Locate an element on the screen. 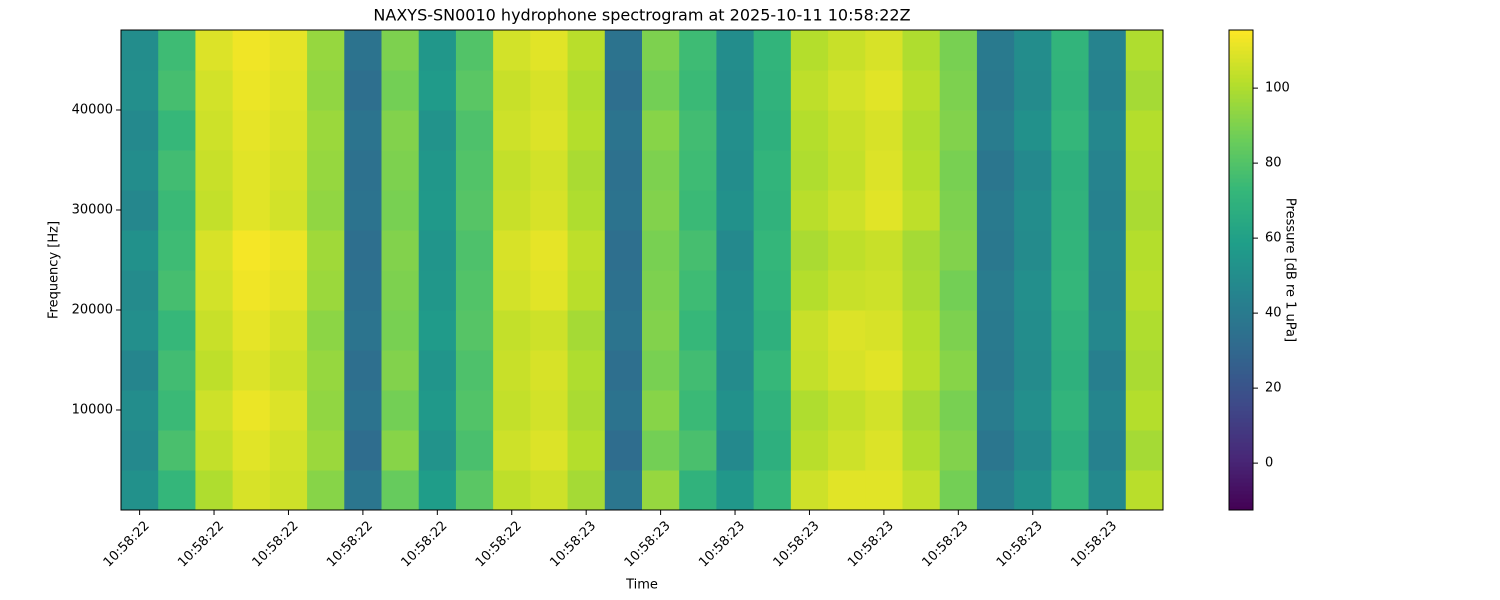  colorbar-tick-label: 40 is located at coordinates (1273, 313).